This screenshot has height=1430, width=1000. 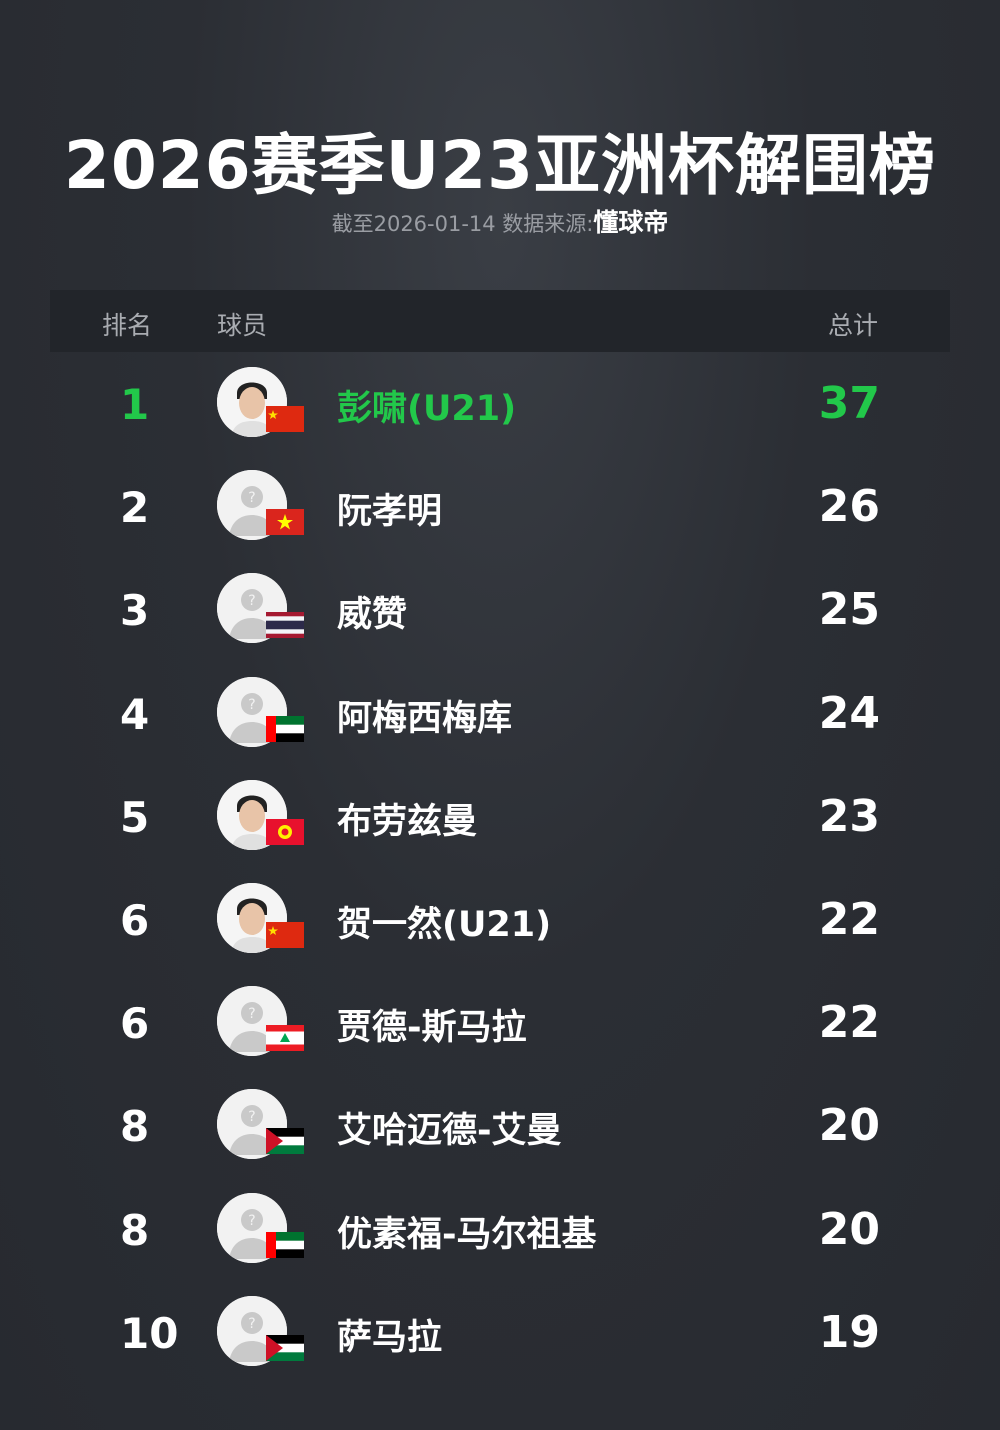 What do you see at coordinates (135, 714) in the screenshot?
I see `rank: 4` at bounding box center [135, 714].